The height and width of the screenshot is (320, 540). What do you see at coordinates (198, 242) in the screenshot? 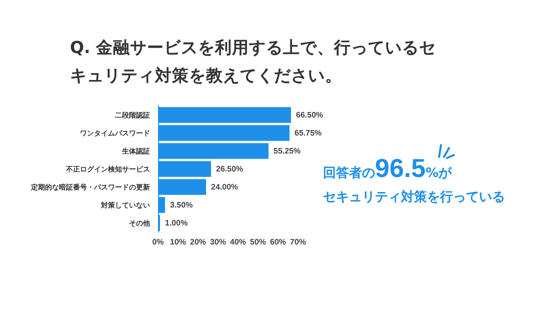
I see `x-tick-label: 20%` at bounding box center [198, 242].